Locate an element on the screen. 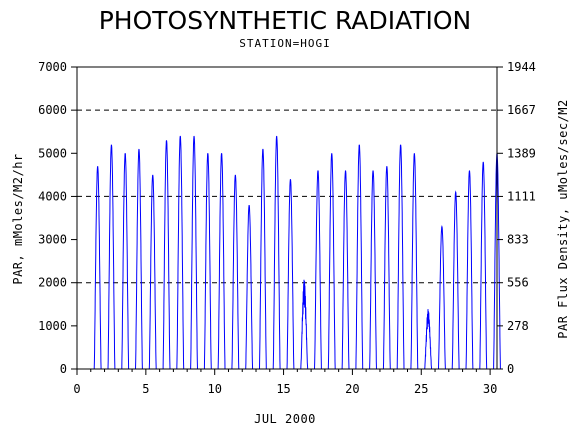 This screenshot has width=570, height=430. x-tick-label: 30 is located at coordinates (490, 389).